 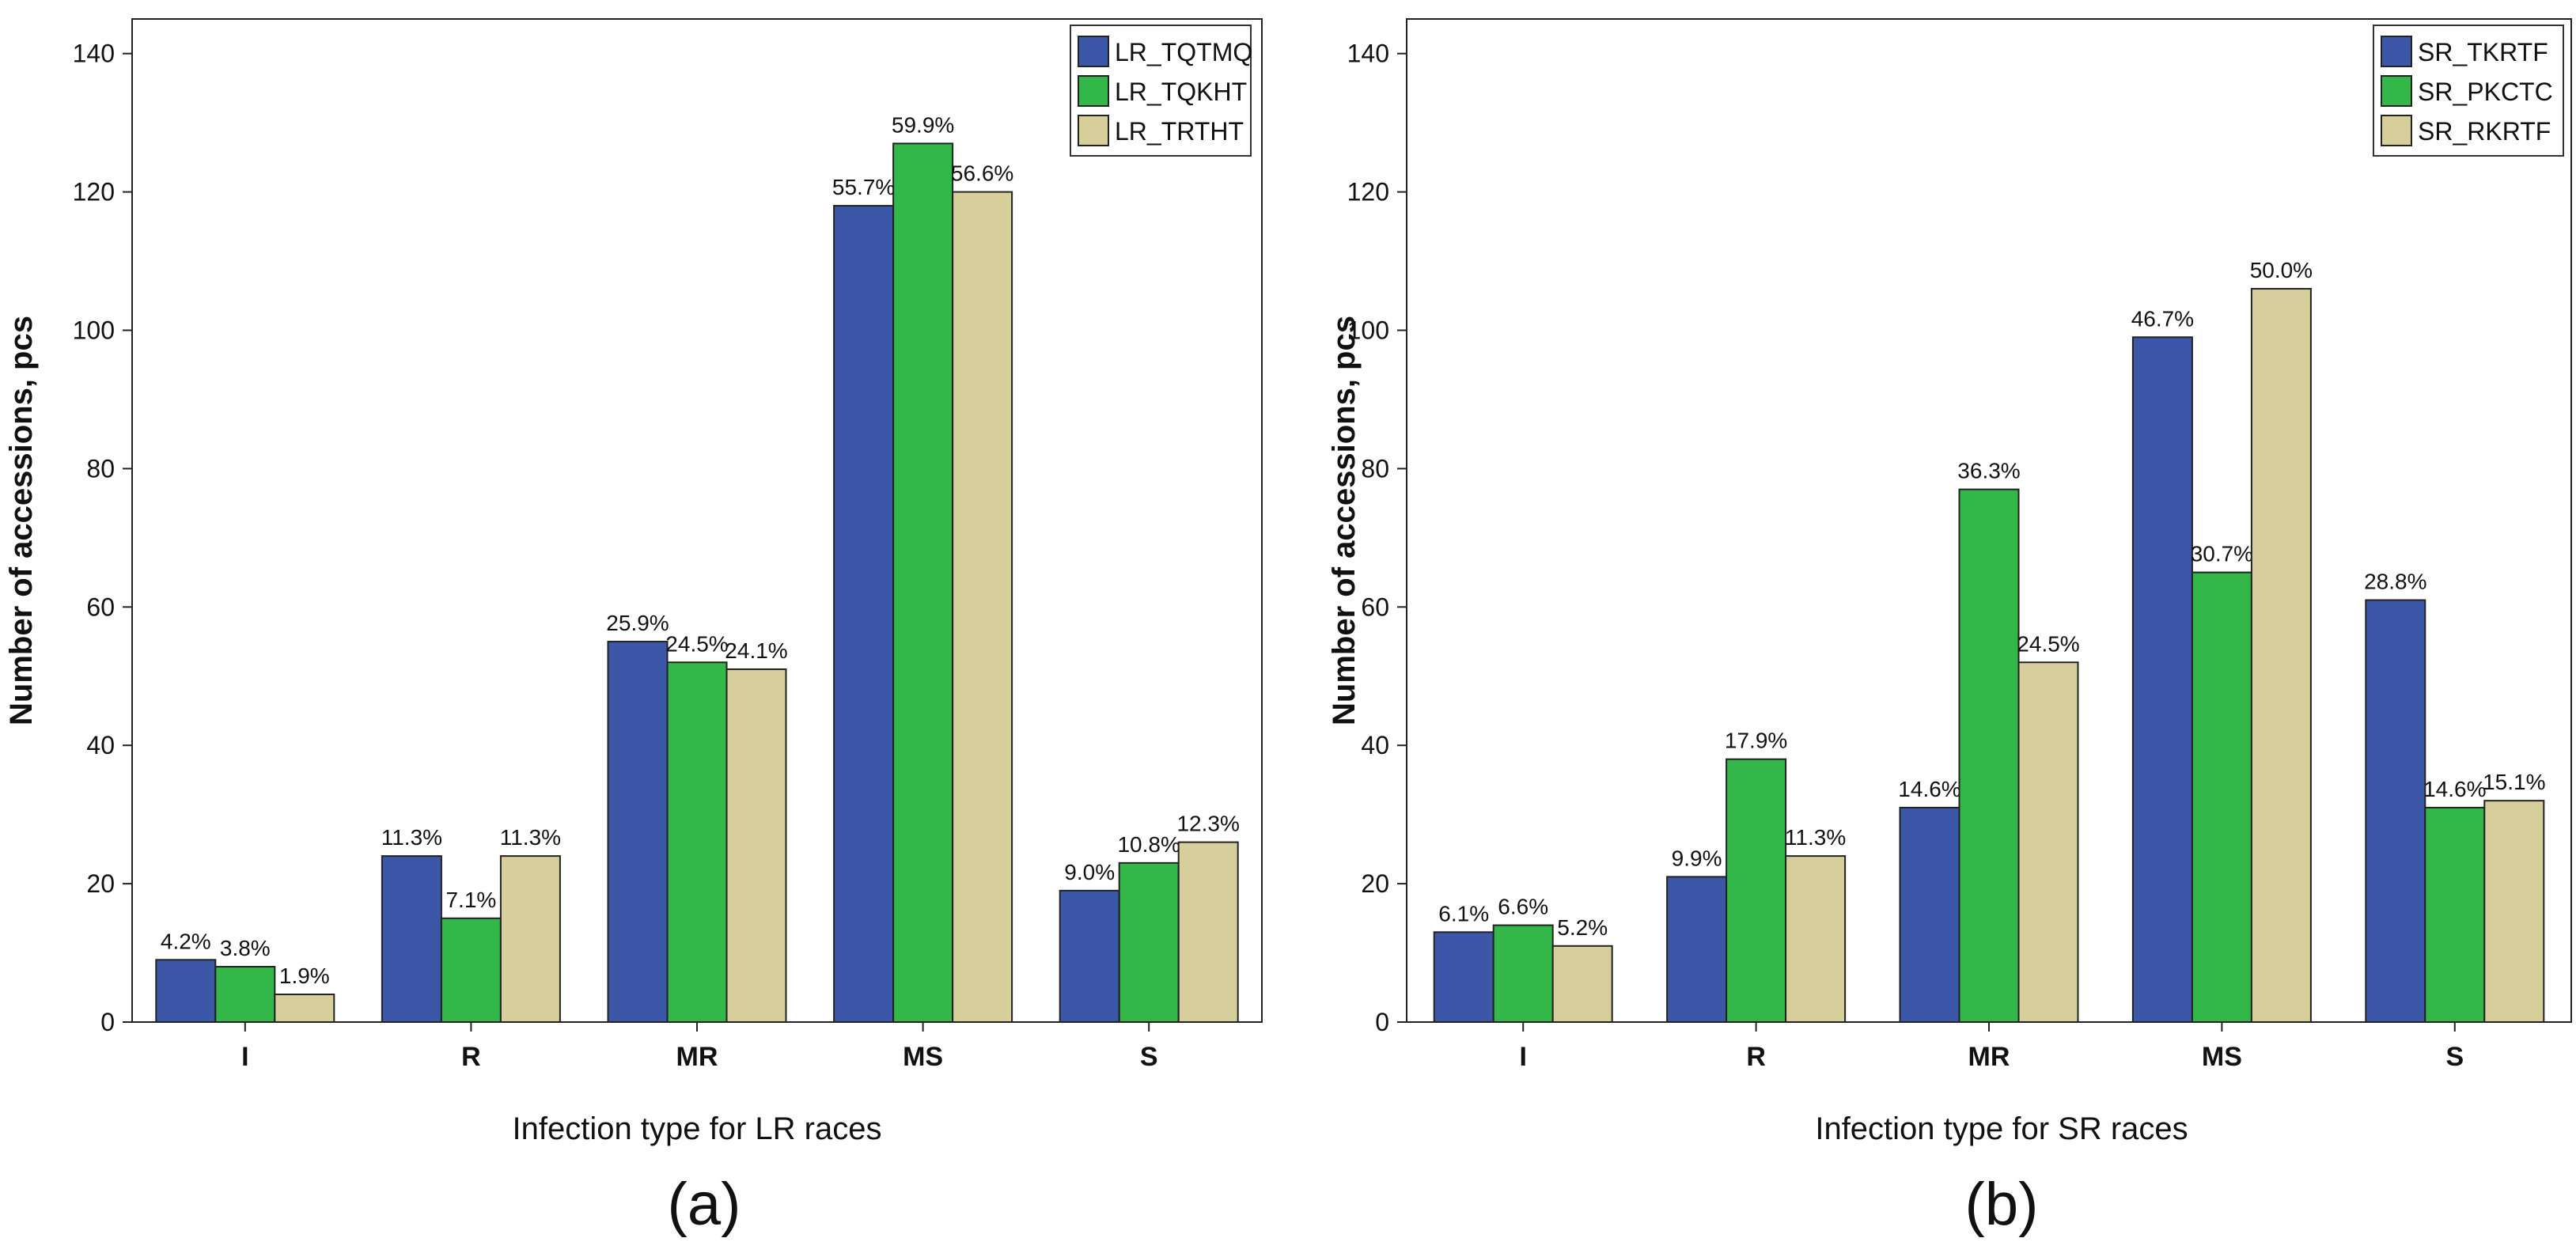 What do you see at coordinates (2281, 655) in the screenshot?
I see `bar-sr-rkrtf-ms` at bounding box center [2281, 655].